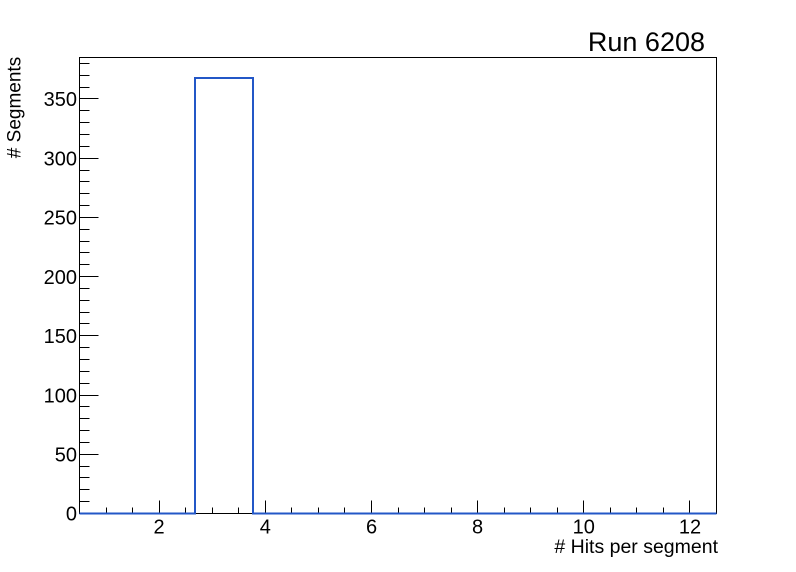 The height and width of the screenshot is (572, 796). I want to click on svg-text: 0, so click(71, 515).